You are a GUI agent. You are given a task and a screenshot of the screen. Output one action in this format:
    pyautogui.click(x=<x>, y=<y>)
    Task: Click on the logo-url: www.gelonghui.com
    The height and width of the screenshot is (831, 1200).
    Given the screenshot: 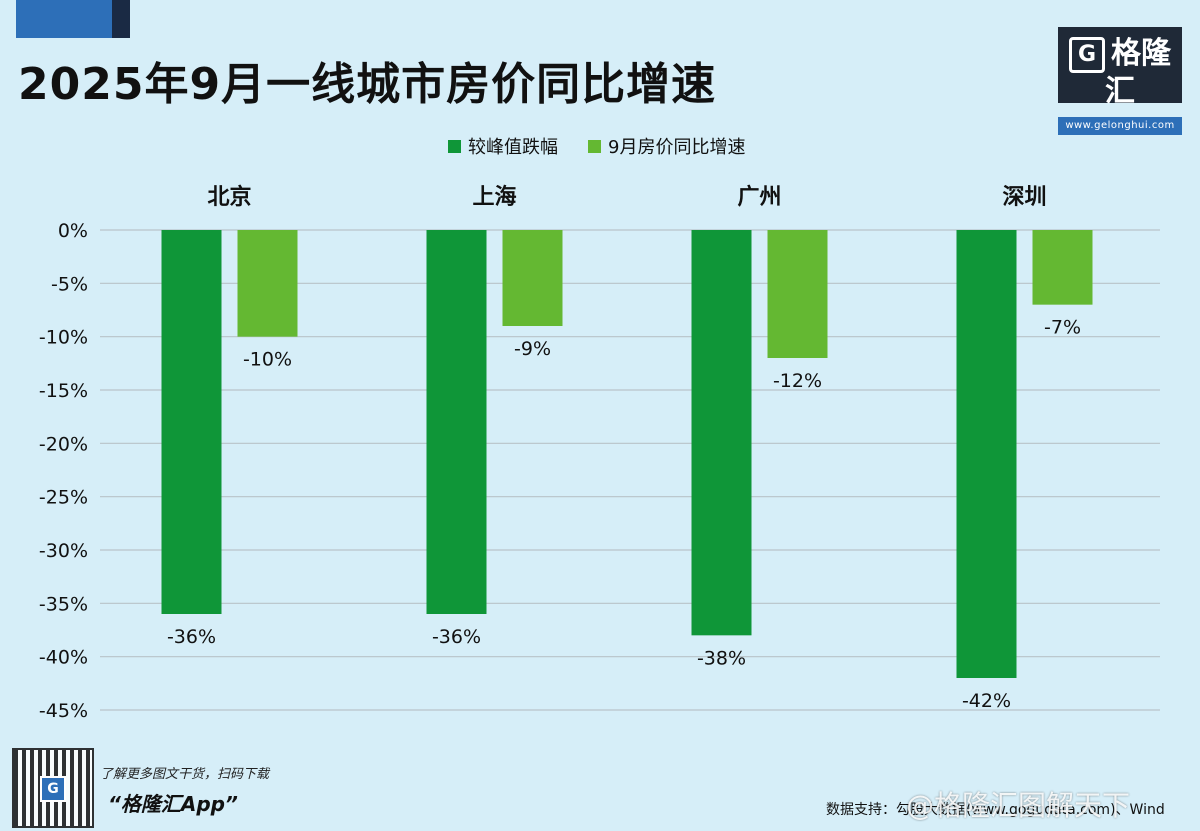 What is the action you would take?
    pyautogui.click(x=1120, y=126)
    